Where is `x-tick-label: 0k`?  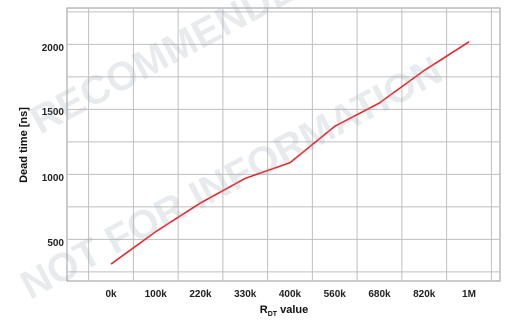
x-tick-label: 0k is located at coordinates (111, 294).